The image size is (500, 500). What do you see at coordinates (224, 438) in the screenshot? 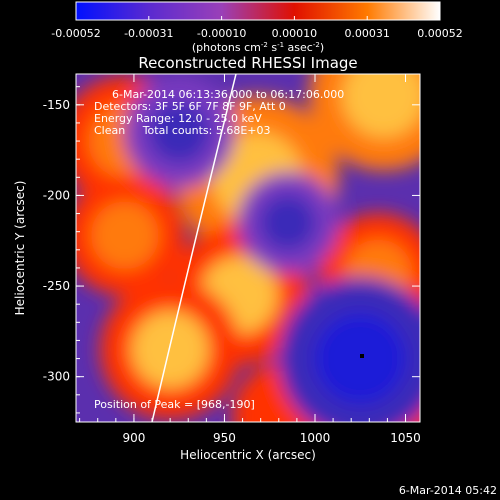
I see `x-tick-label: 950` at bounding box center [224, 438].